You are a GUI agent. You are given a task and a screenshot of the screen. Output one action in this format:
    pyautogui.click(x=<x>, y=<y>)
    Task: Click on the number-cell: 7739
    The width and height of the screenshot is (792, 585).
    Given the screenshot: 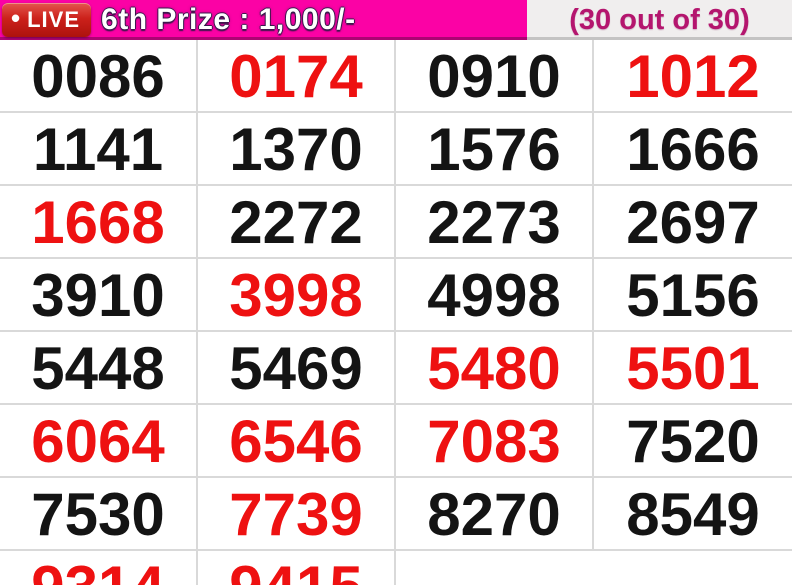 What is the action you would take?
    pyautogui.click(x=297, y=514)
    